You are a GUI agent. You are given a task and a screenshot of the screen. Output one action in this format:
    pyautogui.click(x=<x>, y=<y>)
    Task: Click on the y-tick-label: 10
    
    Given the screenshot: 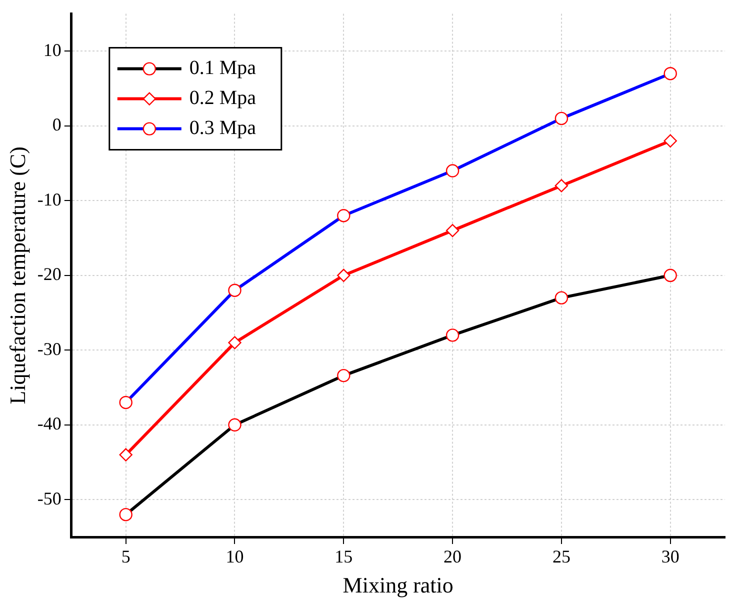 What is the action you would take?
    pyautogui.click(x=52, y=50)
    